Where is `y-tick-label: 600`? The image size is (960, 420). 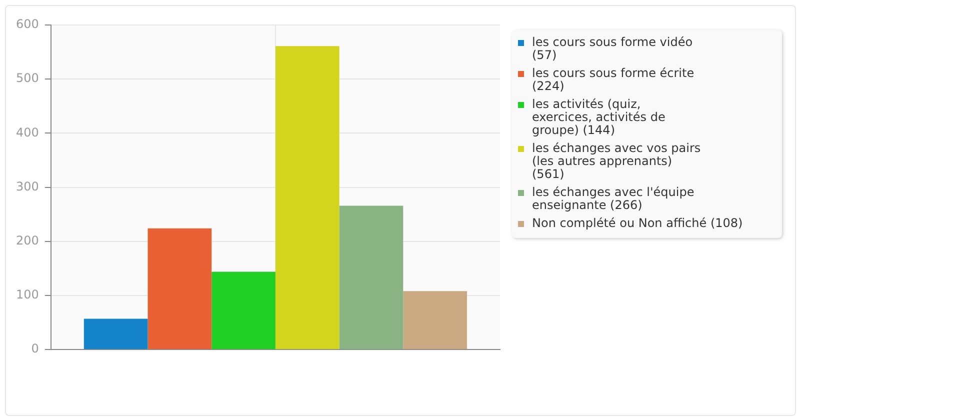
y-tick-label: 600 is located at coordinates (27, 24).